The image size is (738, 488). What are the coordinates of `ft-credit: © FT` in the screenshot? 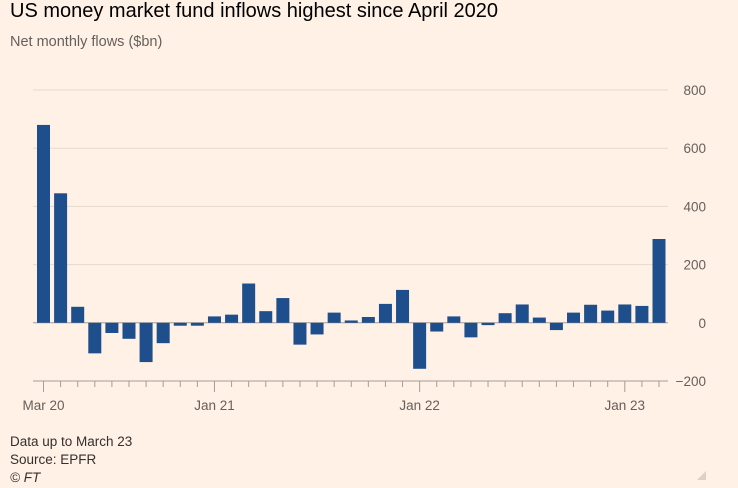 It's located at (25, 477).